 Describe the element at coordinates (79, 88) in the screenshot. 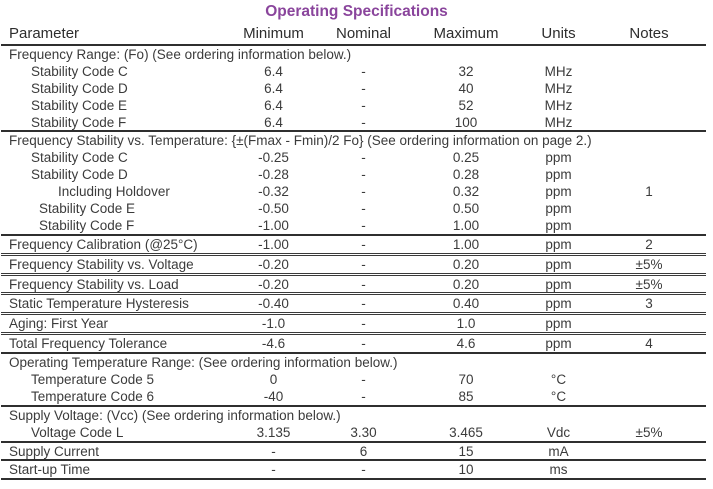

I see `param-cell: Stability Code D` at that location.